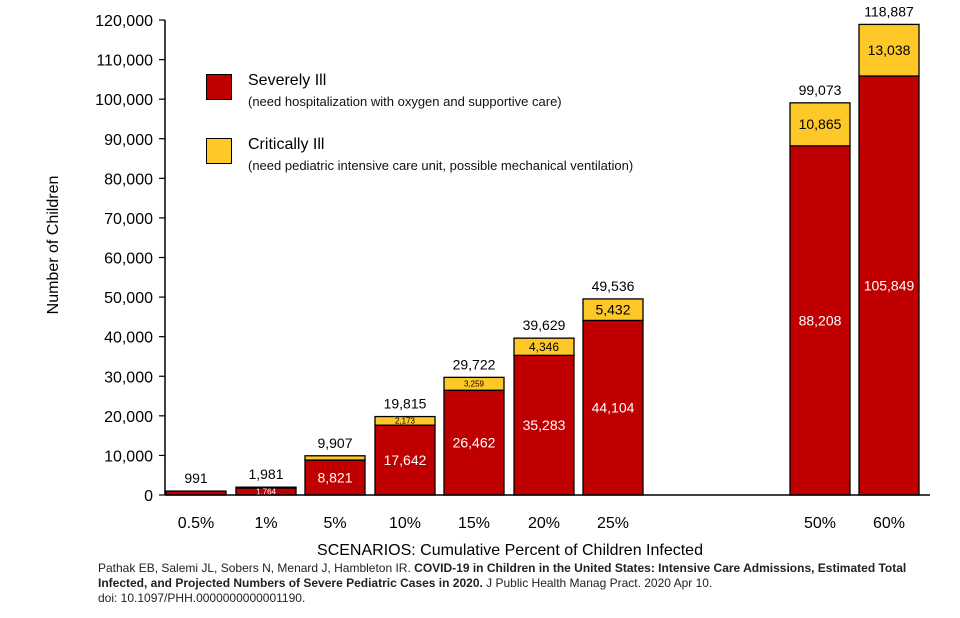  What do you see at coordinates (124, 61) in the screenshot?
I see `y-tick-label: 110,000` at bounding box center [124, 61].